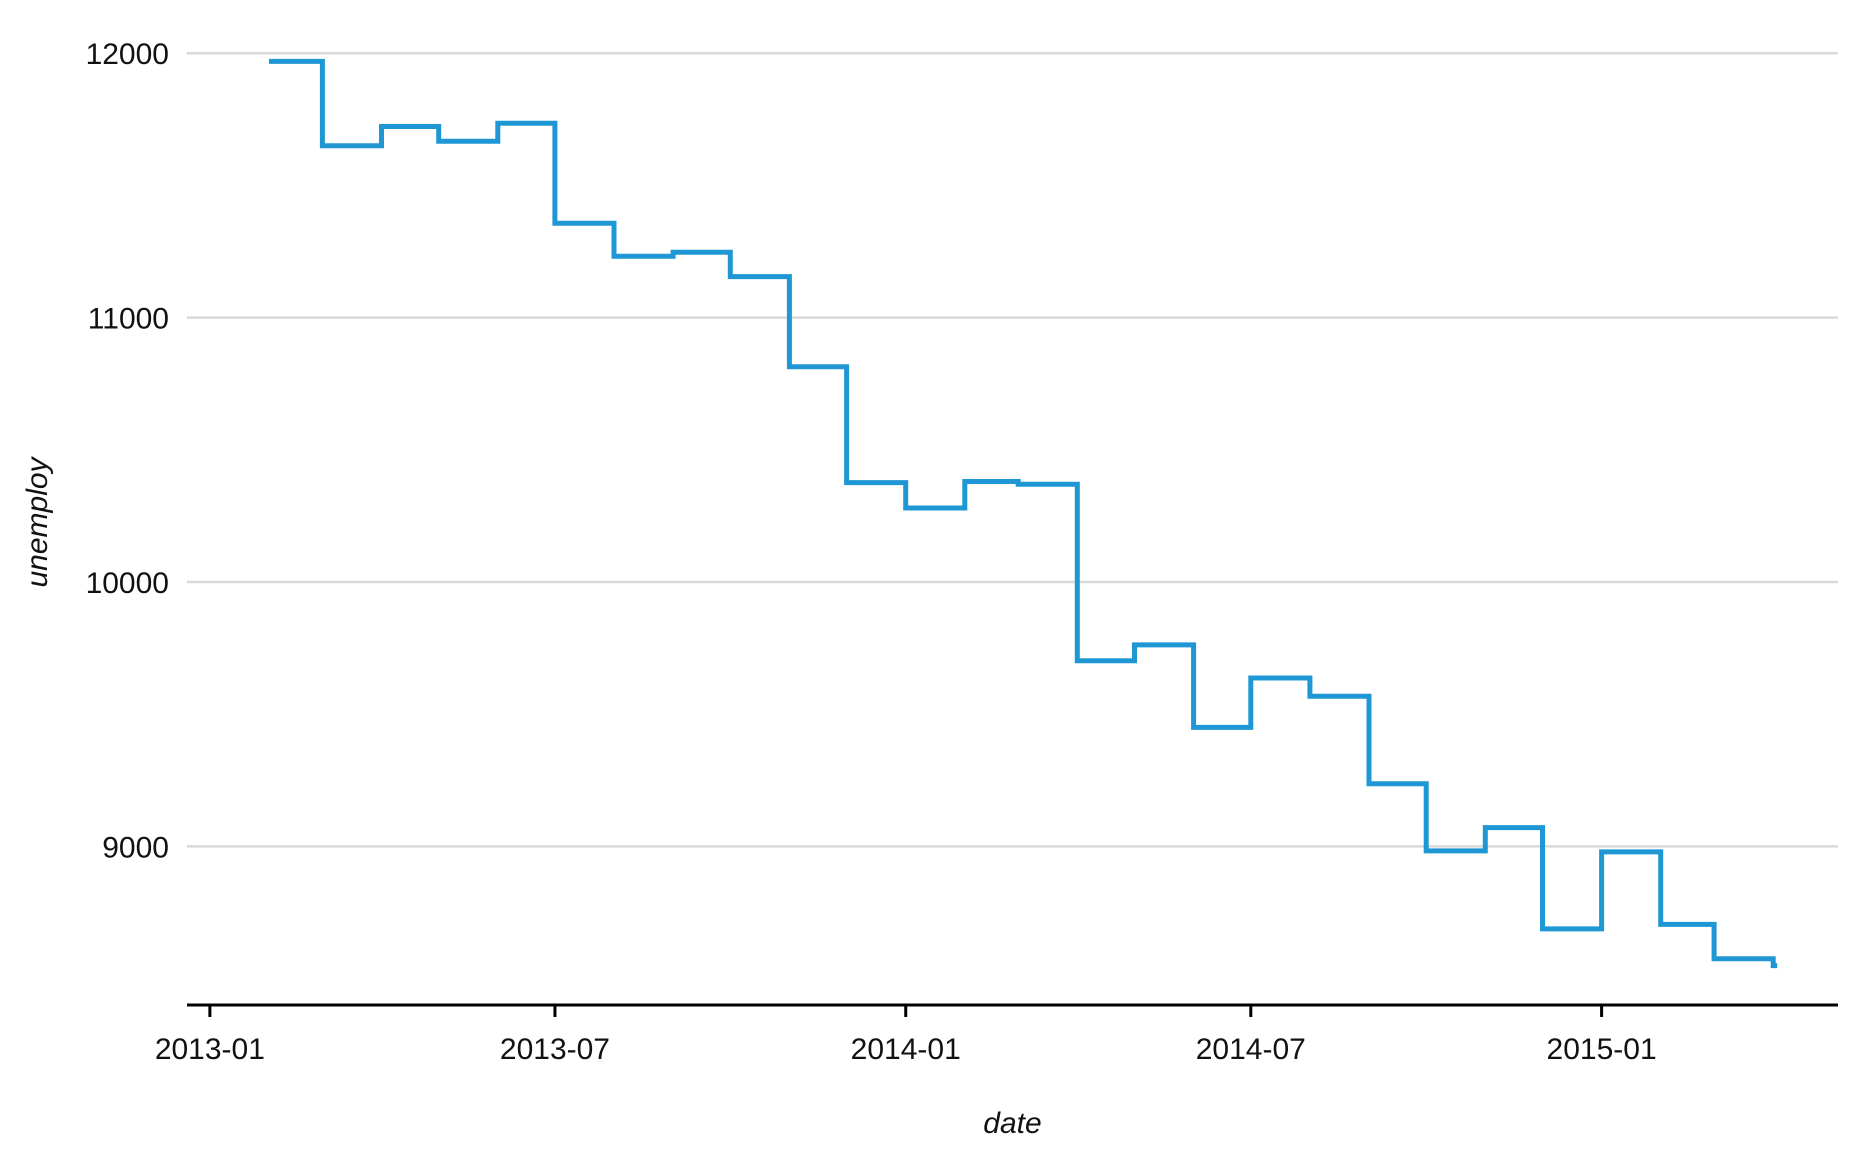 This screenshot has width=1872, height=1152. Describe the element at coordinates (128, 319) in the screenshot. I see `y-tick-label: 11000` at that location.